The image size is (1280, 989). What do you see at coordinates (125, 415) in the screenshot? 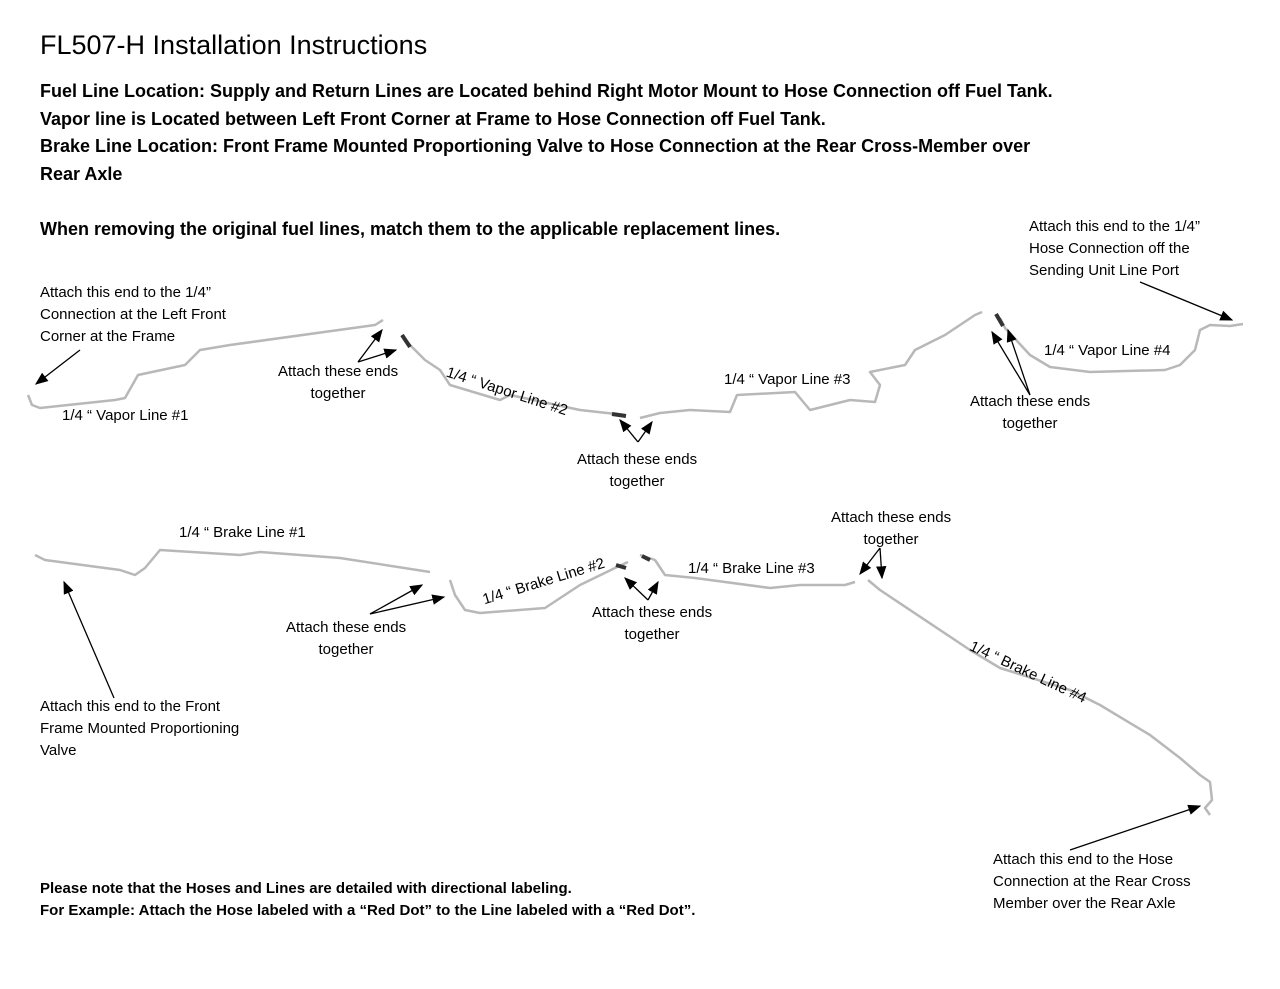
I see `vapor-line-1-label: 1/4 “ Vapor Line #1` at bounding box center [125, 415].